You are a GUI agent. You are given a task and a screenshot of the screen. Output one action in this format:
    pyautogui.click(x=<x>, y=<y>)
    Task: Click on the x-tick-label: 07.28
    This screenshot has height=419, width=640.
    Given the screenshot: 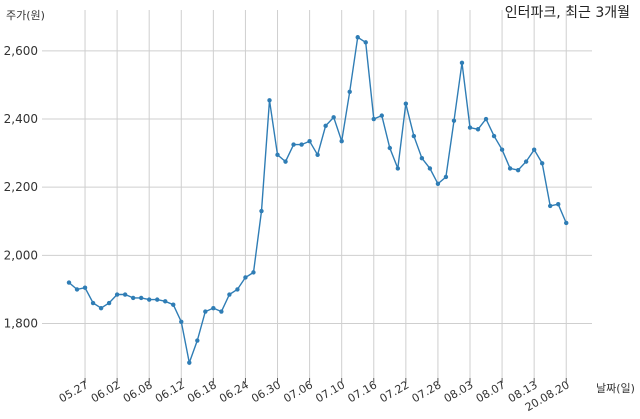 What is the action you would take?
    pyautogui.click(x=427, y=391)
    